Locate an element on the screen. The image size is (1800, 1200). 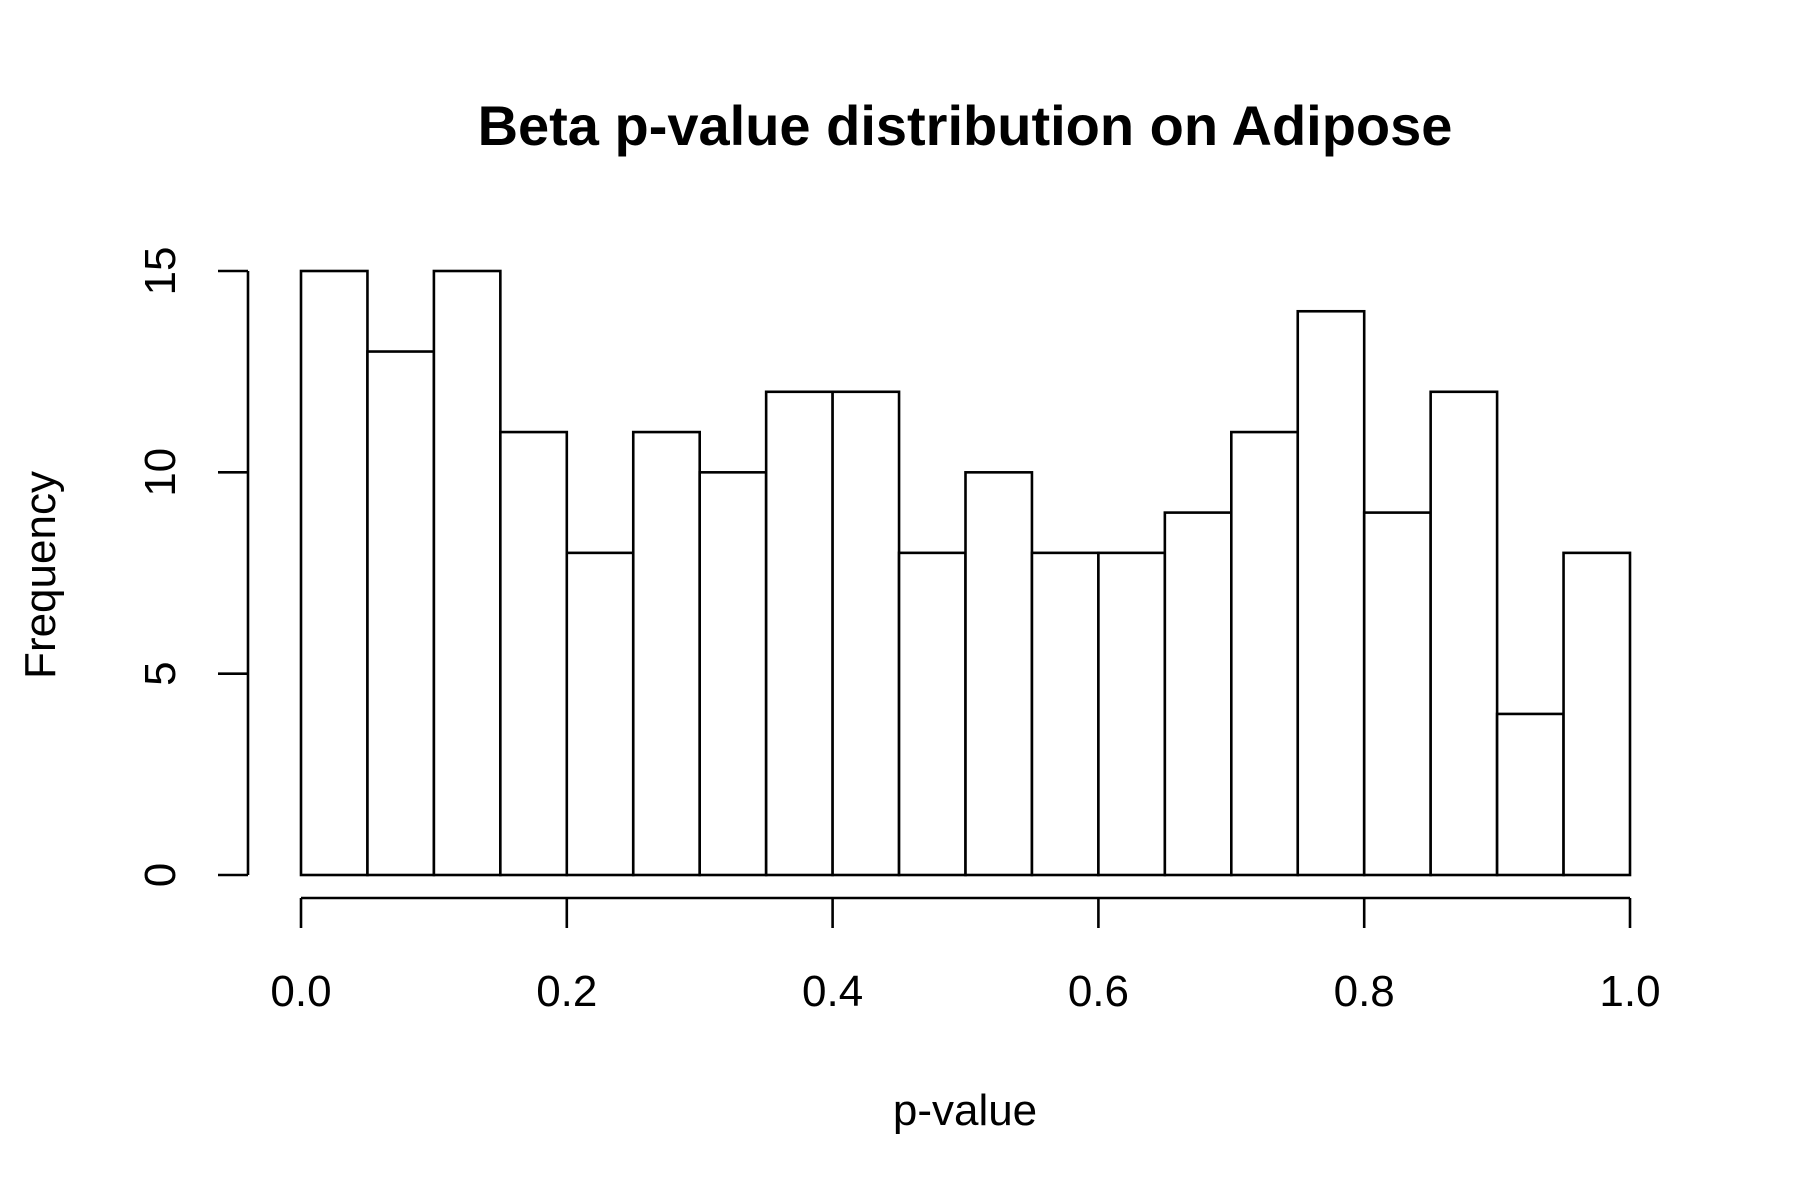
x-tick-label: 0.2 is located at coordinates (566, 991).